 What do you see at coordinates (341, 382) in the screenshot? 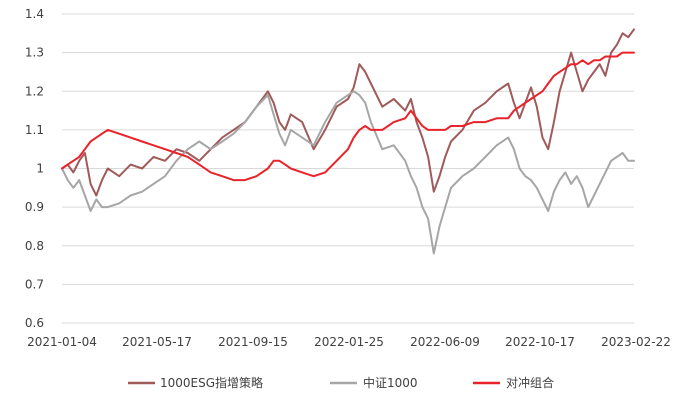
I see `legend: 1000ESG指增策略 中证1000 对冲组合` at bounding box center [341, 382].